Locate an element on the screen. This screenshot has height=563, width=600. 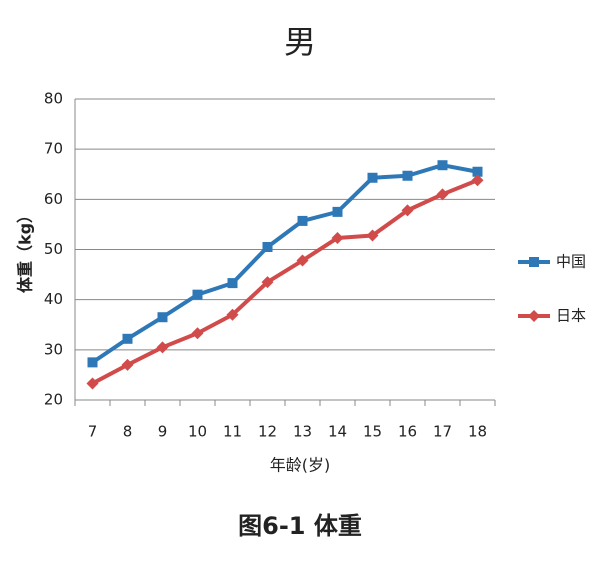
x-tick-label: 10 is located at coordinates (197, 432).